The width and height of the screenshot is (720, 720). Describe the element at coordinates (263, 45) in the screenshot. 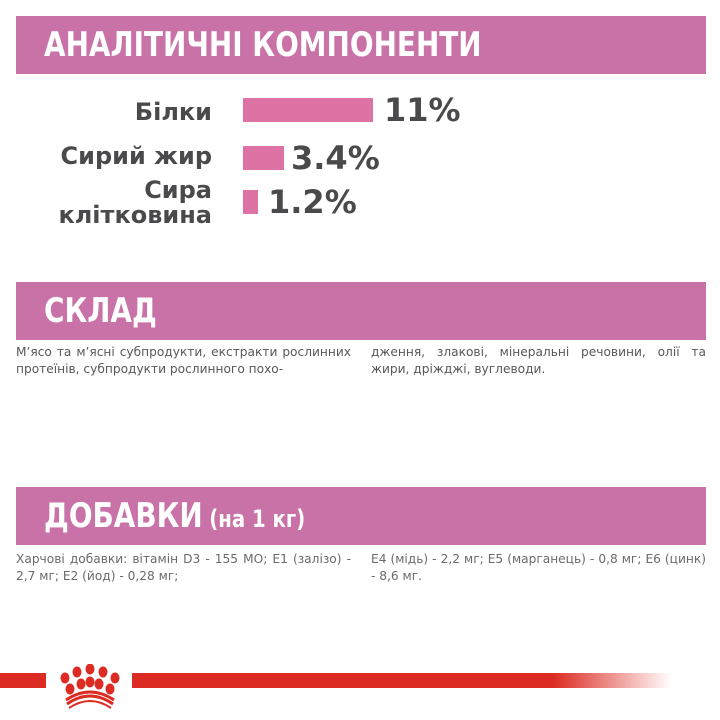

I see `section-title: АНАЛІТИЧНІ КОМПОНЕНТИ` at that location.